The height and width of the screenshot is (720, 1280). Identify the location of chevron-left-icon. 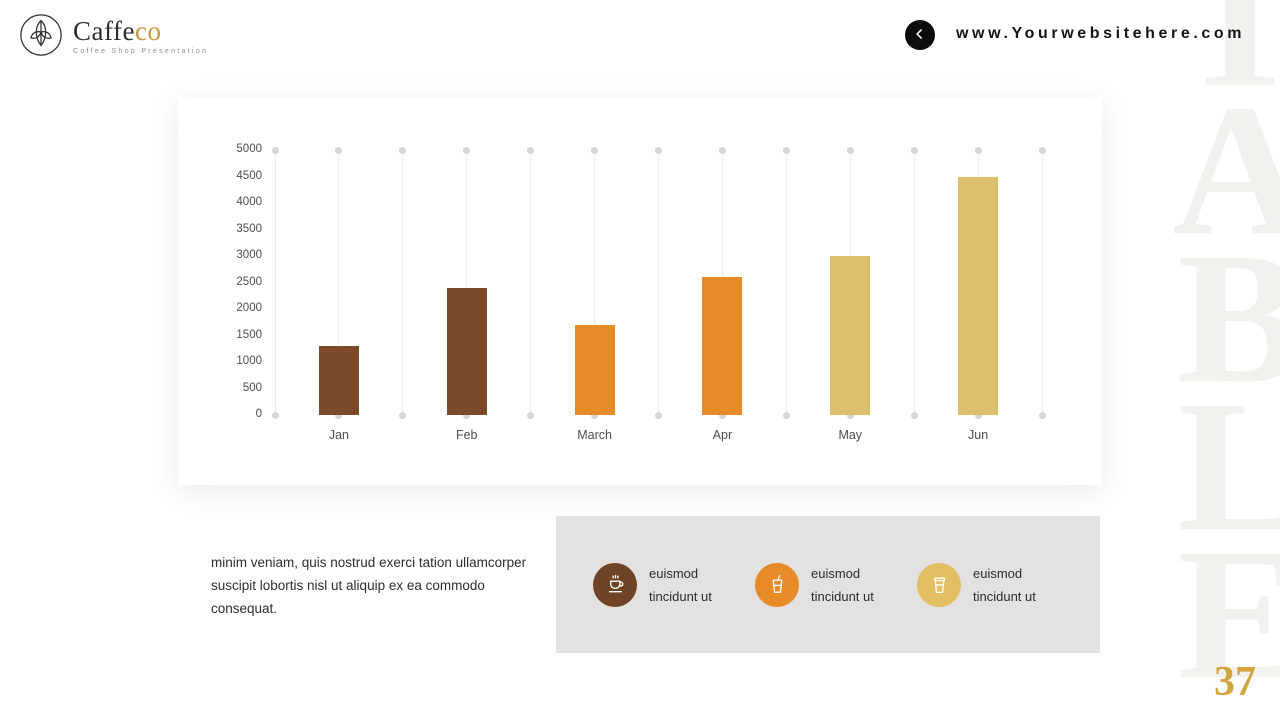
(920, 35).